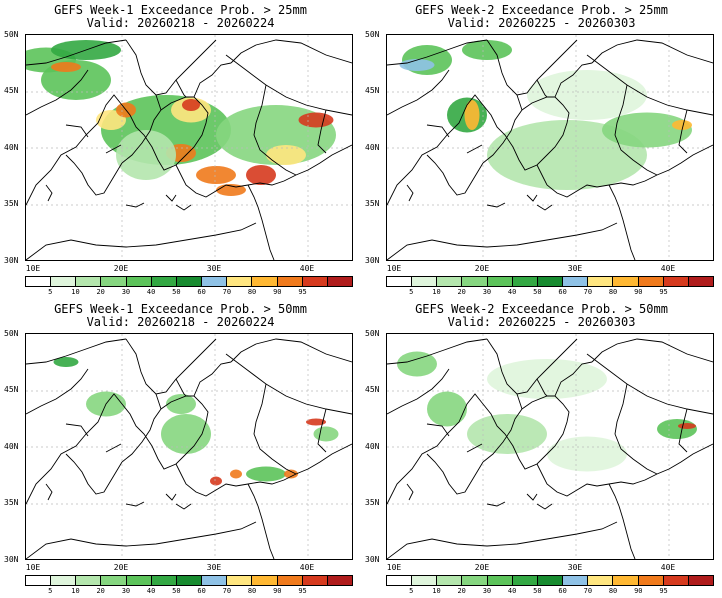 The image size is (722, 598). Describe the element at coordinates (562, 292) in the screenshot. I see `color-bar-label: 60` at that location.